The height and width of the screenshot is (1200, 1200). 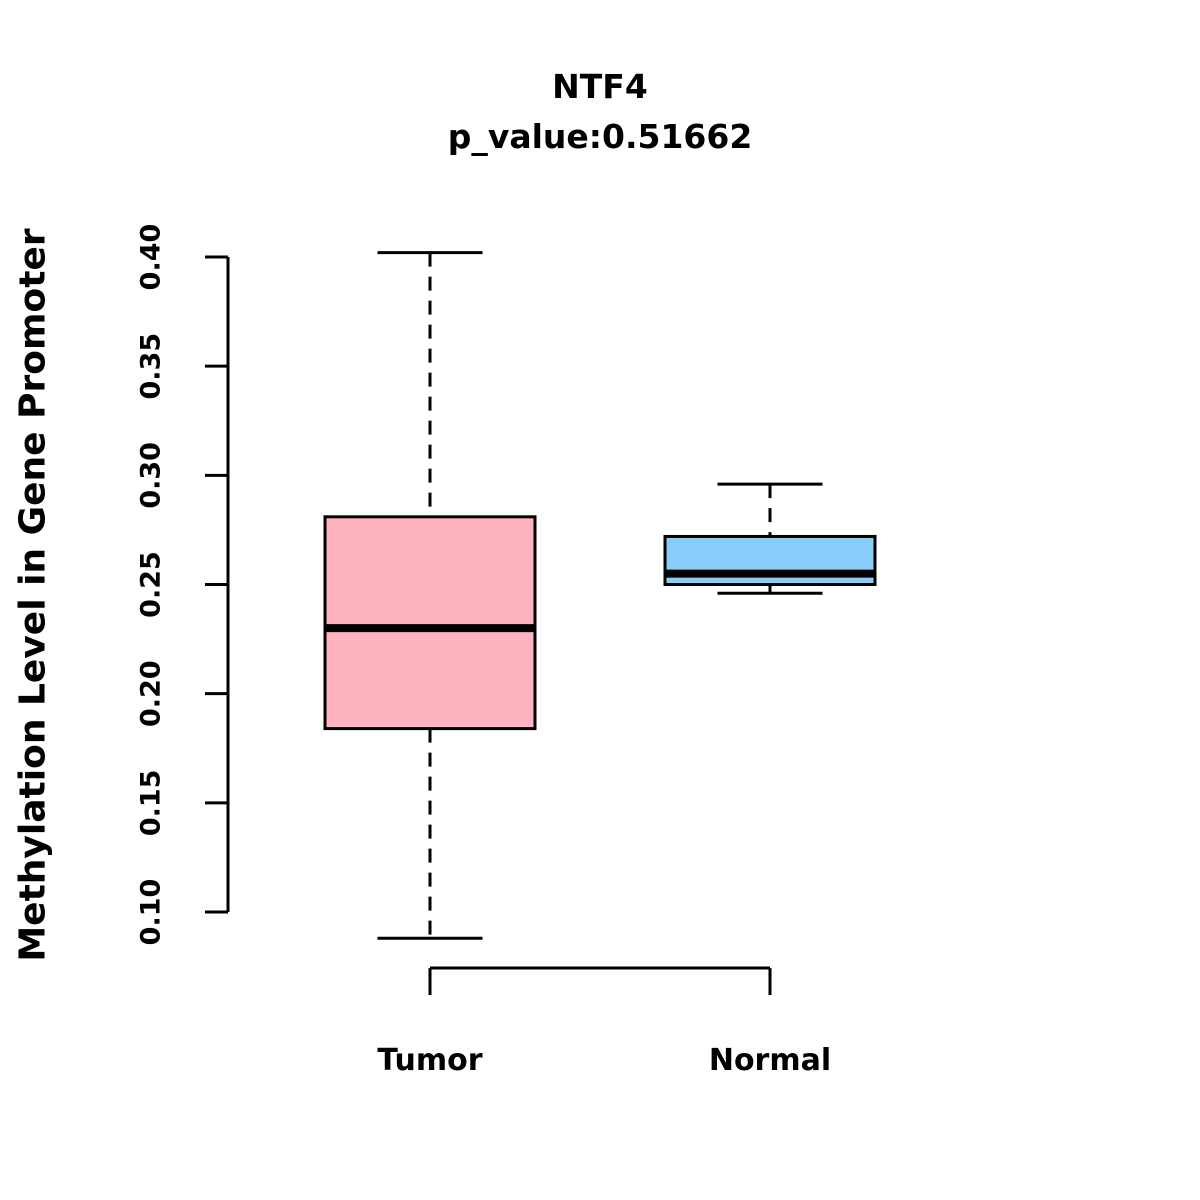 I want to click on y-tick-label: 0.35, so click(x=151, y=366).